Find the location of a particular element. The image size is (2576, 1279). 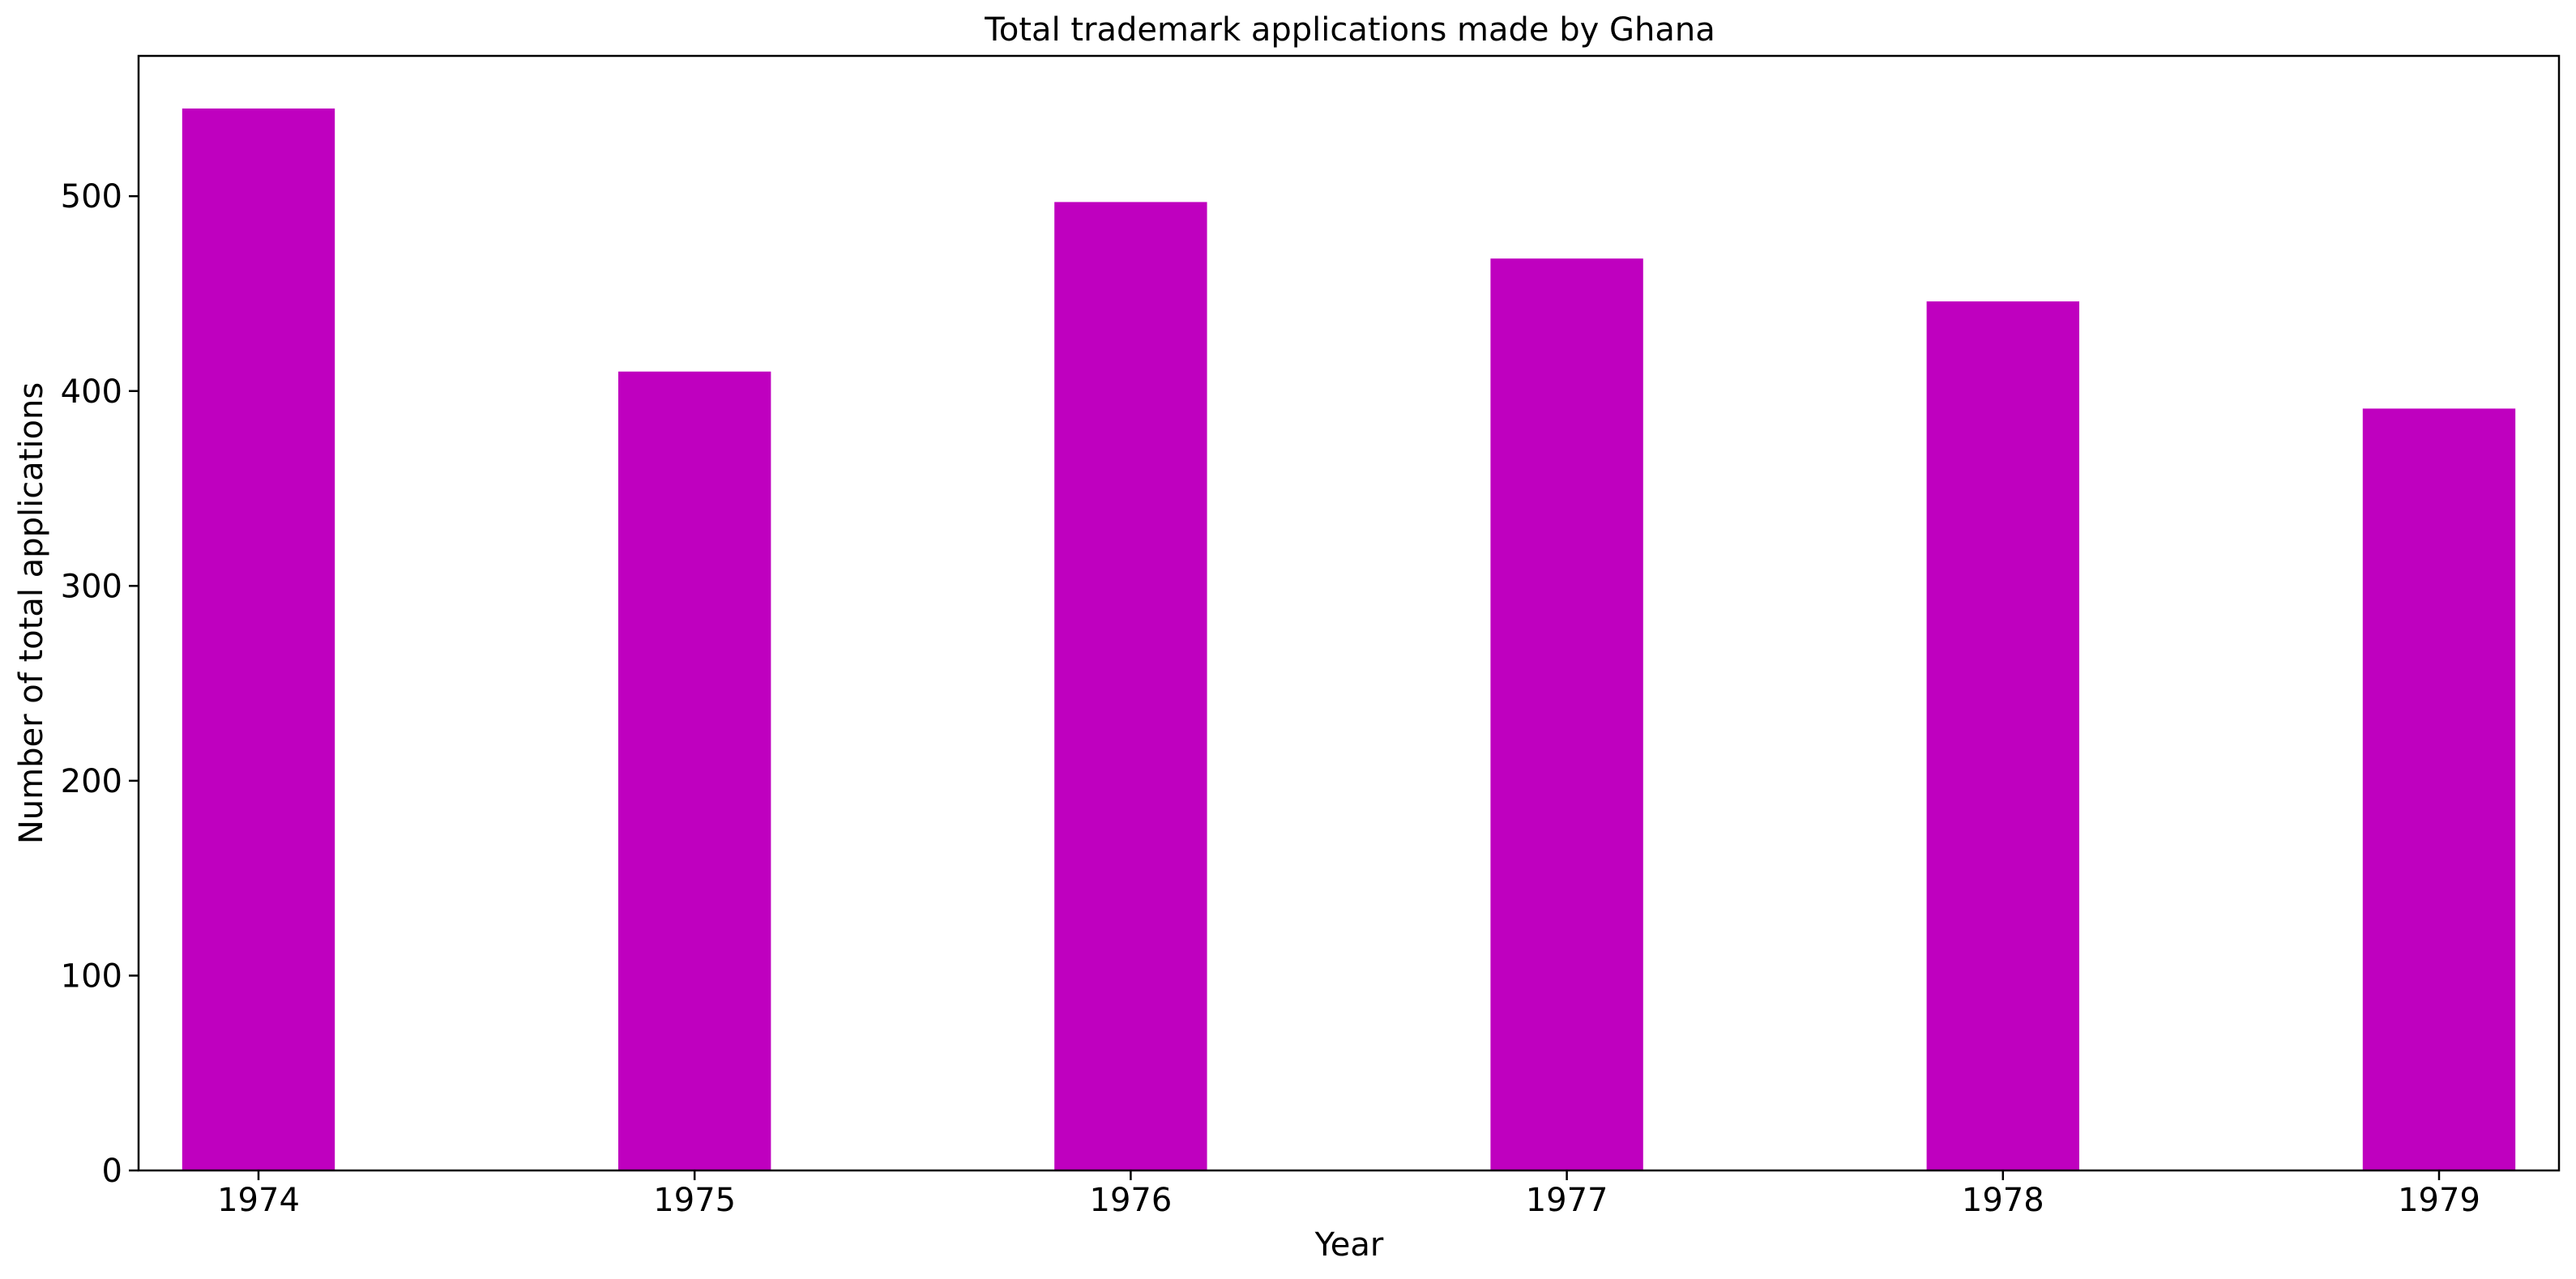

bar-1978 is located at coordinates (2002, 736).